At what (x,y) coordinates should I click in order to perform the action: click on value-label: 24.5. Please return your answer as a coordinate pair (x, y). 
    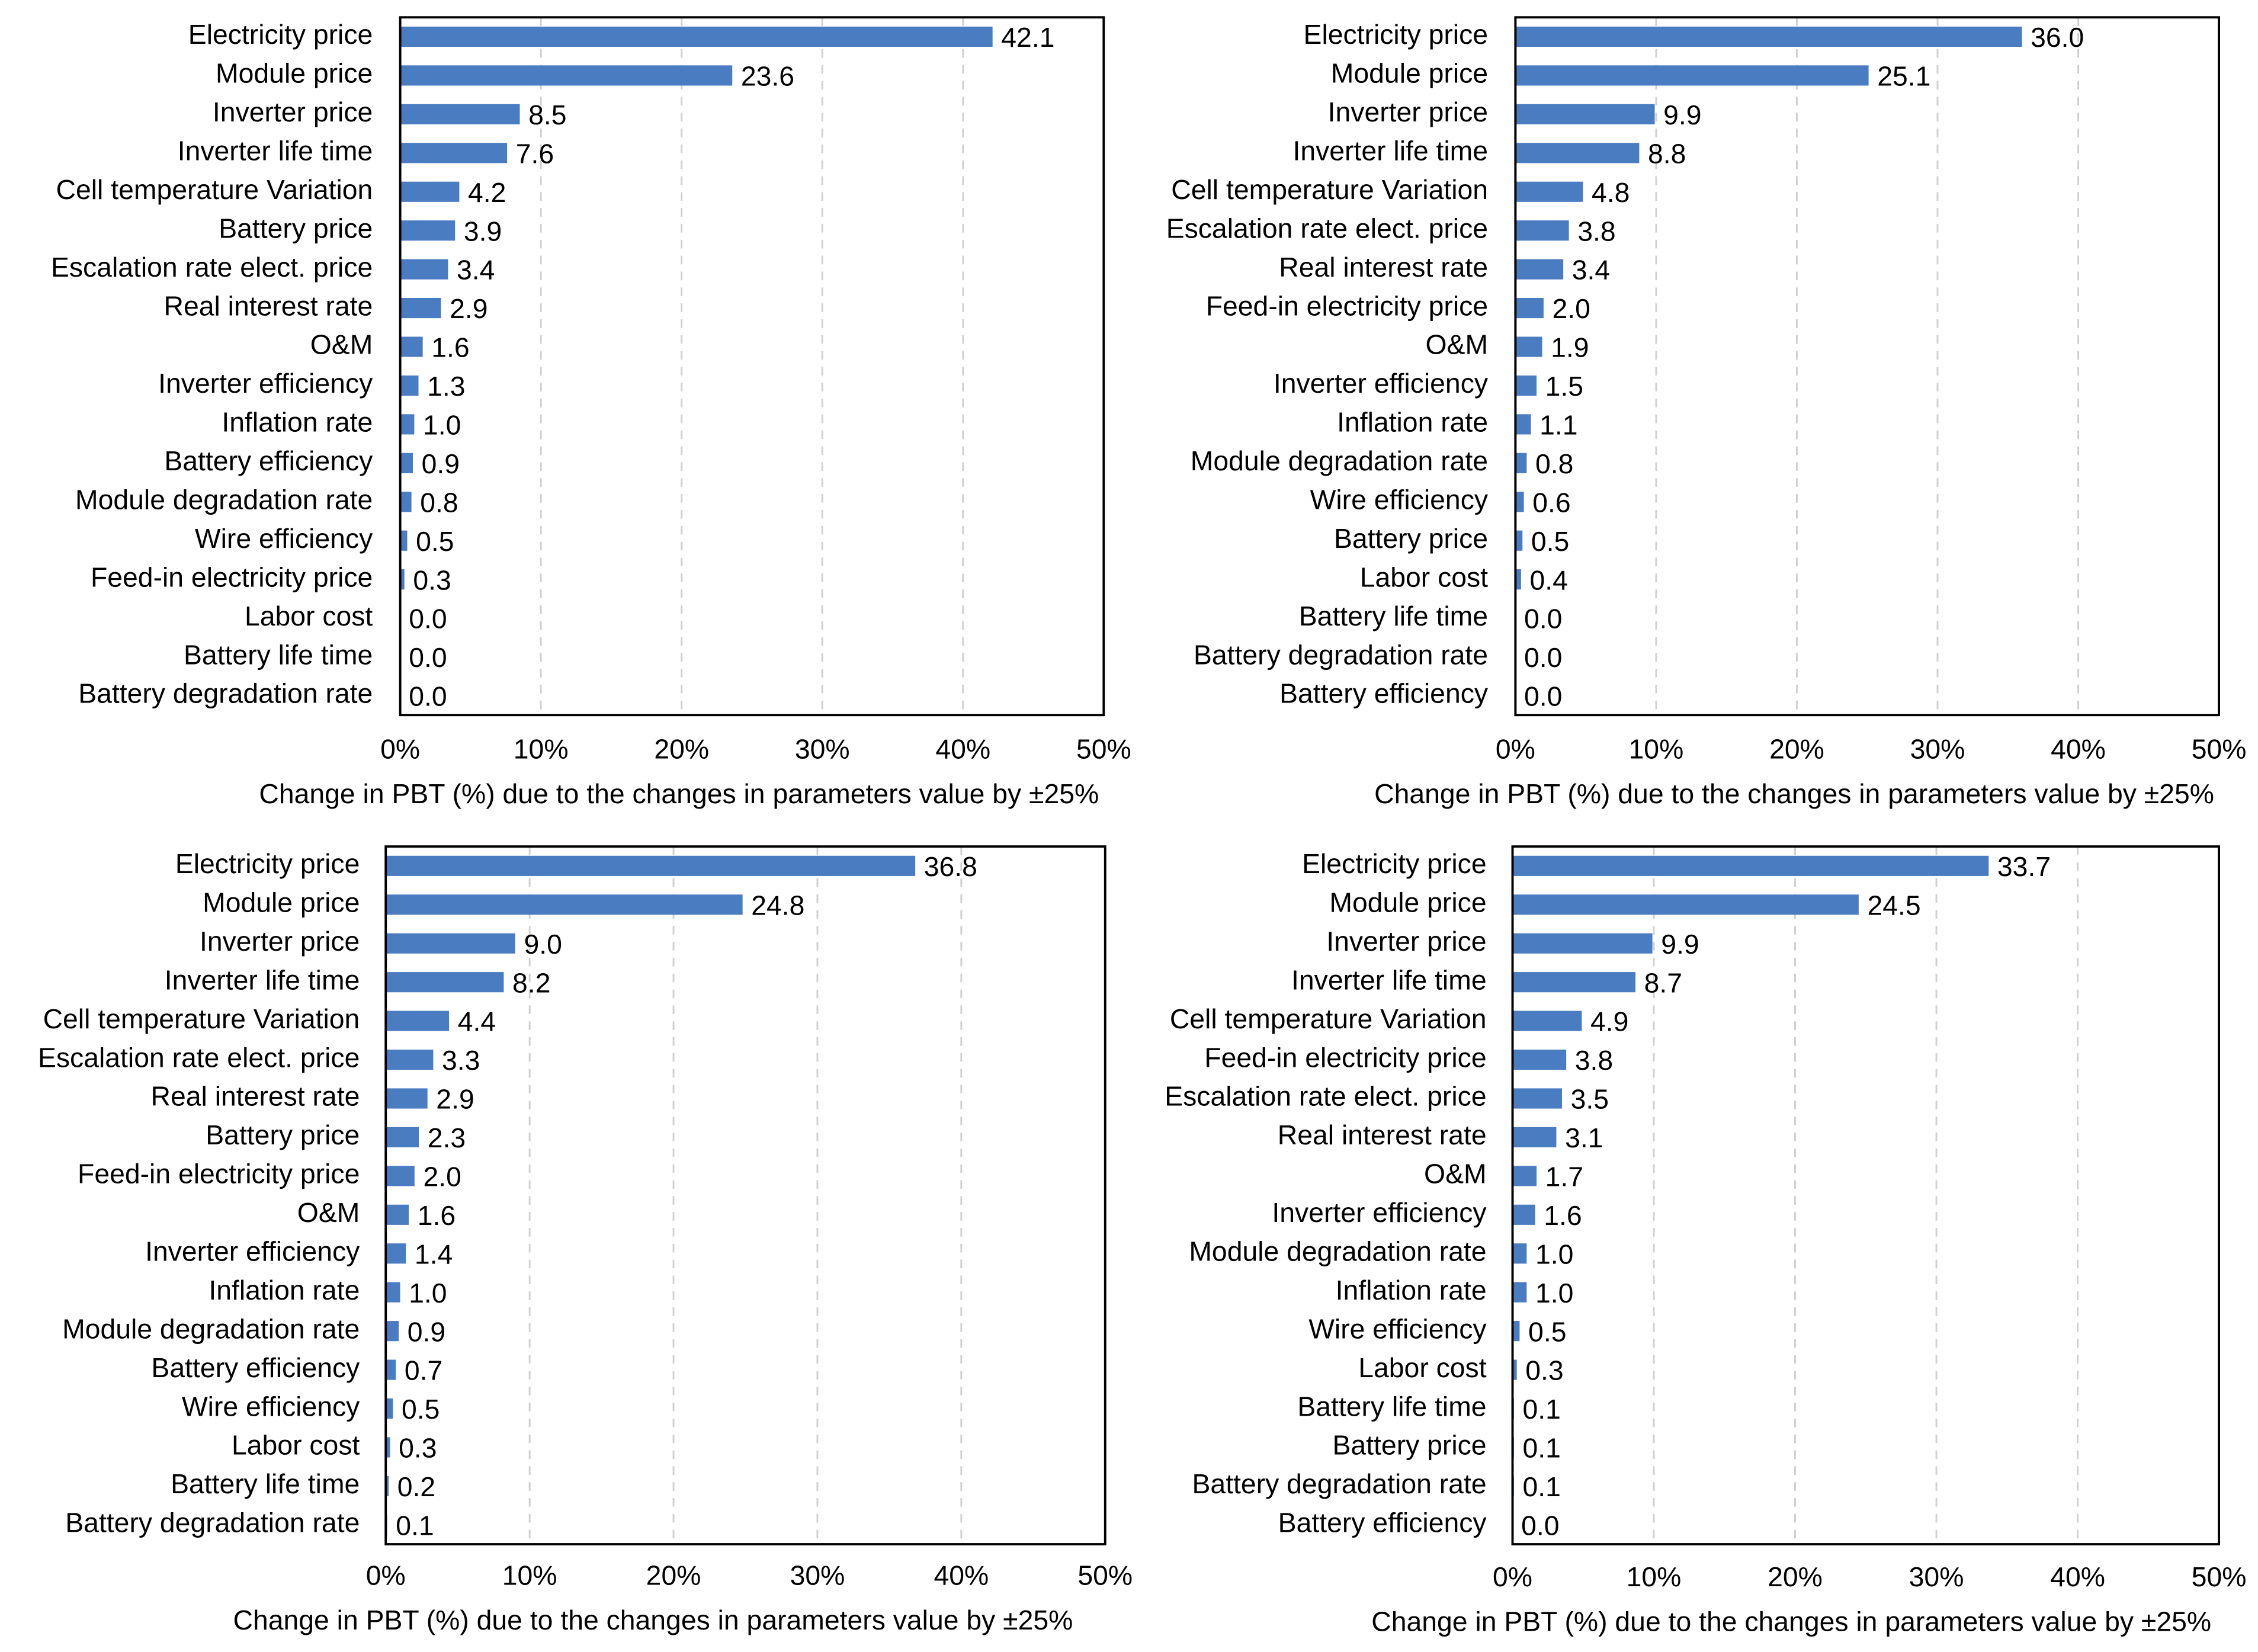
    Looking at the image, I should click on (1893, 905).